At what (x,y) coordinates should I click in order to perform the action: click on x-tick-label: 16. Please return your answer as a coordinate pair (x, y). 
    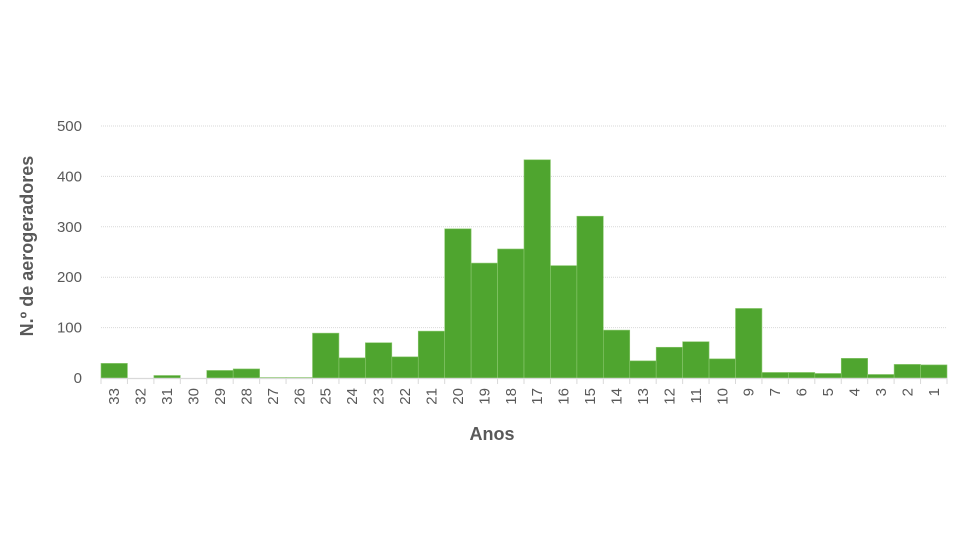
    Looking at the image, I should click on (564, 396).